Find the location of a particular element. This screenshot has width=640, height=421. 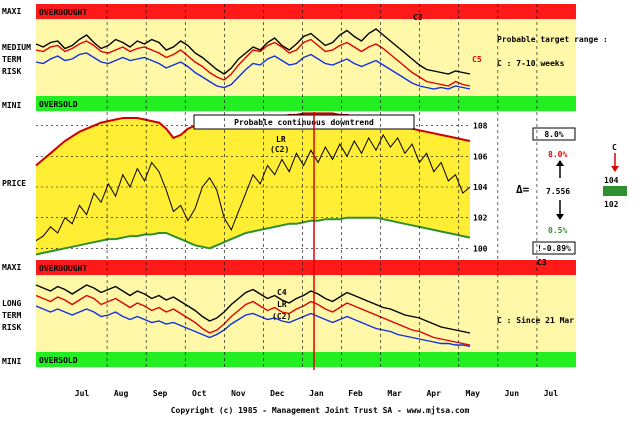

legend-c-label: C is located at coordinates (614, 147).